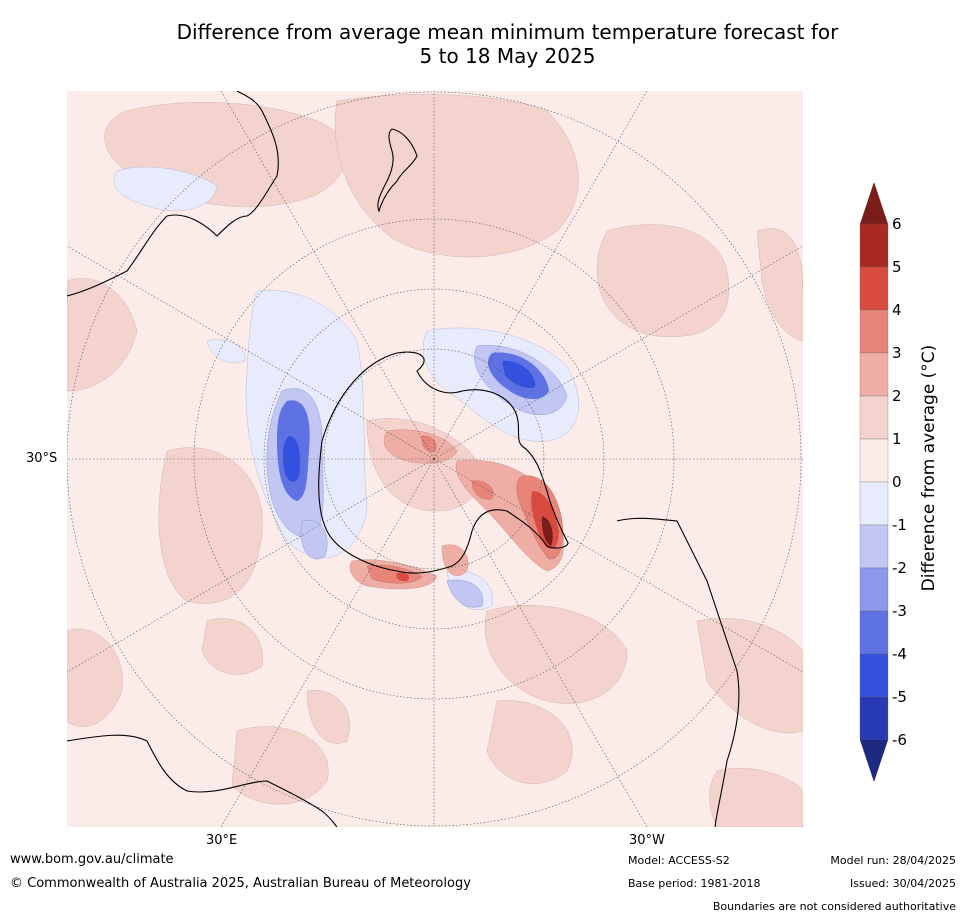 This screenshot has height=919, width=965. I want to click on colorbar-blocks, so click(874, 482).